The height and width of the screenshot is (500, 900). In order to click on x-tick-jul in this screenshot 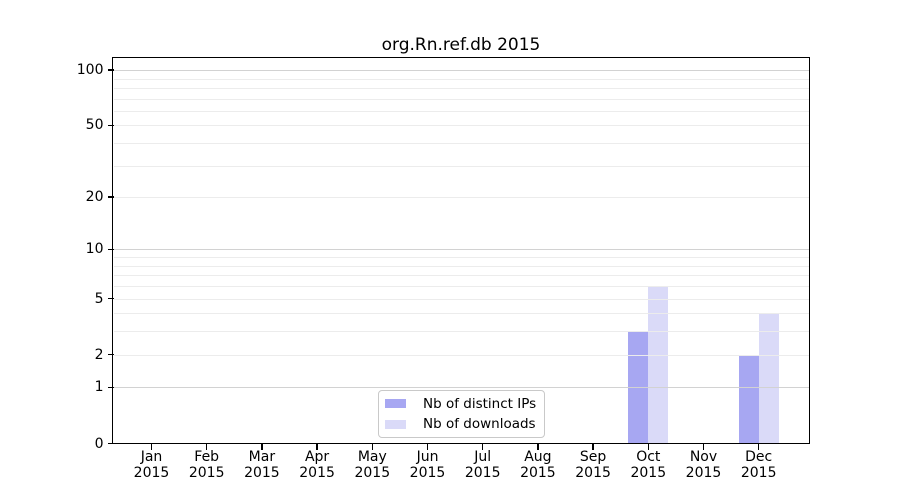, I will do `click(482, 447)`.